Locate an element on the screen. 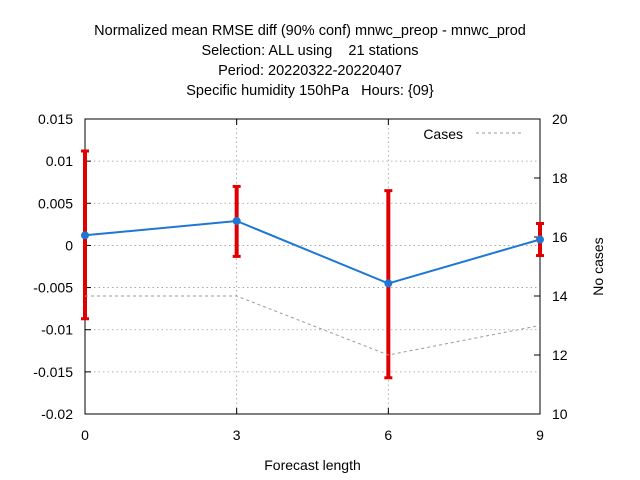 This screenshot has height=480, width=640. y-tick-label: -0.015 is located at coordinates (53, 372).